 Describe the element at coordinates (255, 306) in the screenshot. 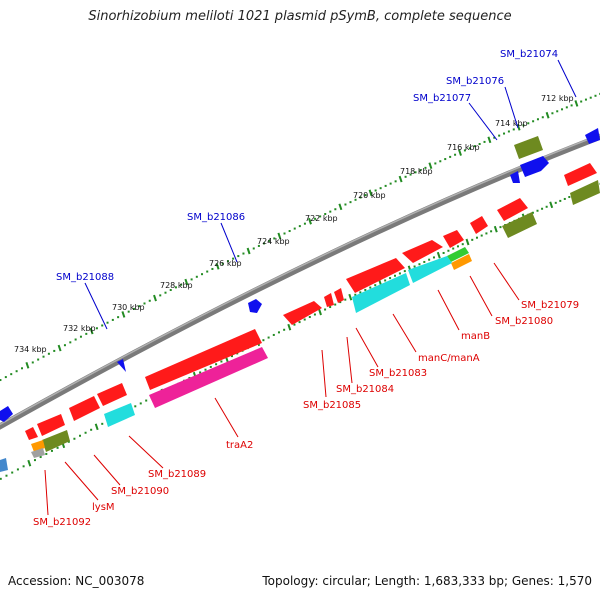

I see `gene-sm-b21086` at that location.